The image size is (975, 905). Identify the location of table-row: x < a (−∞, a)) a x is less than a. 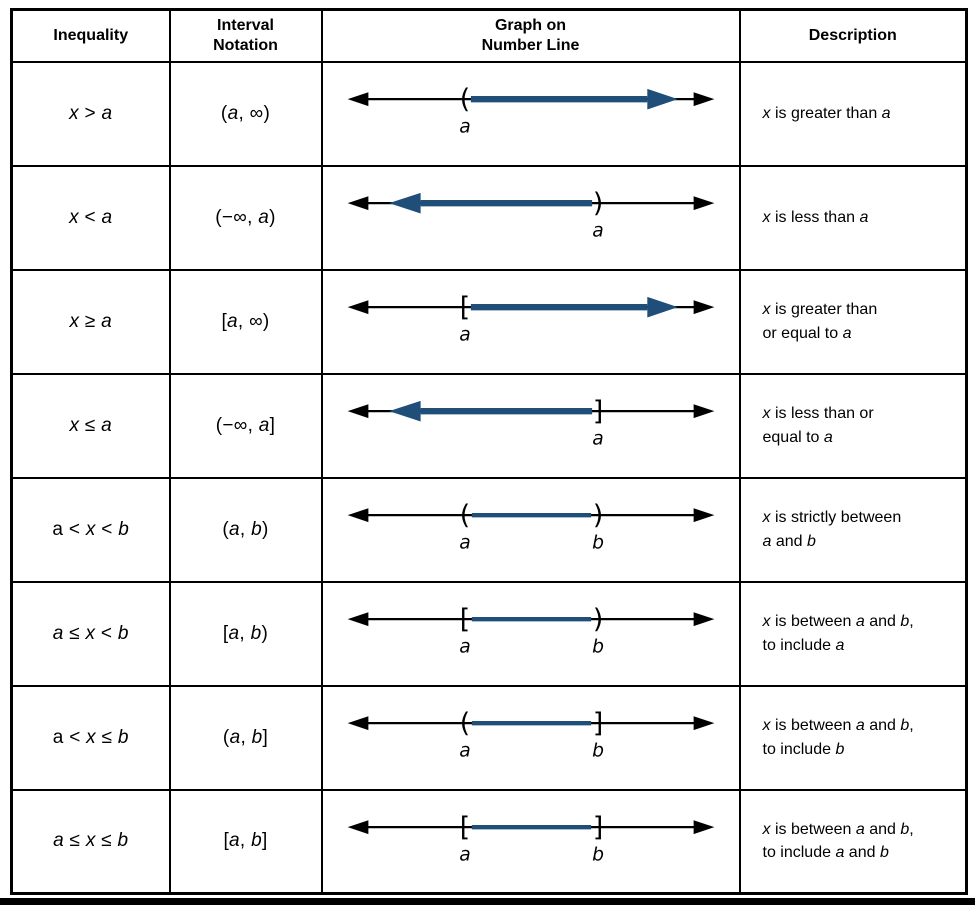
(489, 217).